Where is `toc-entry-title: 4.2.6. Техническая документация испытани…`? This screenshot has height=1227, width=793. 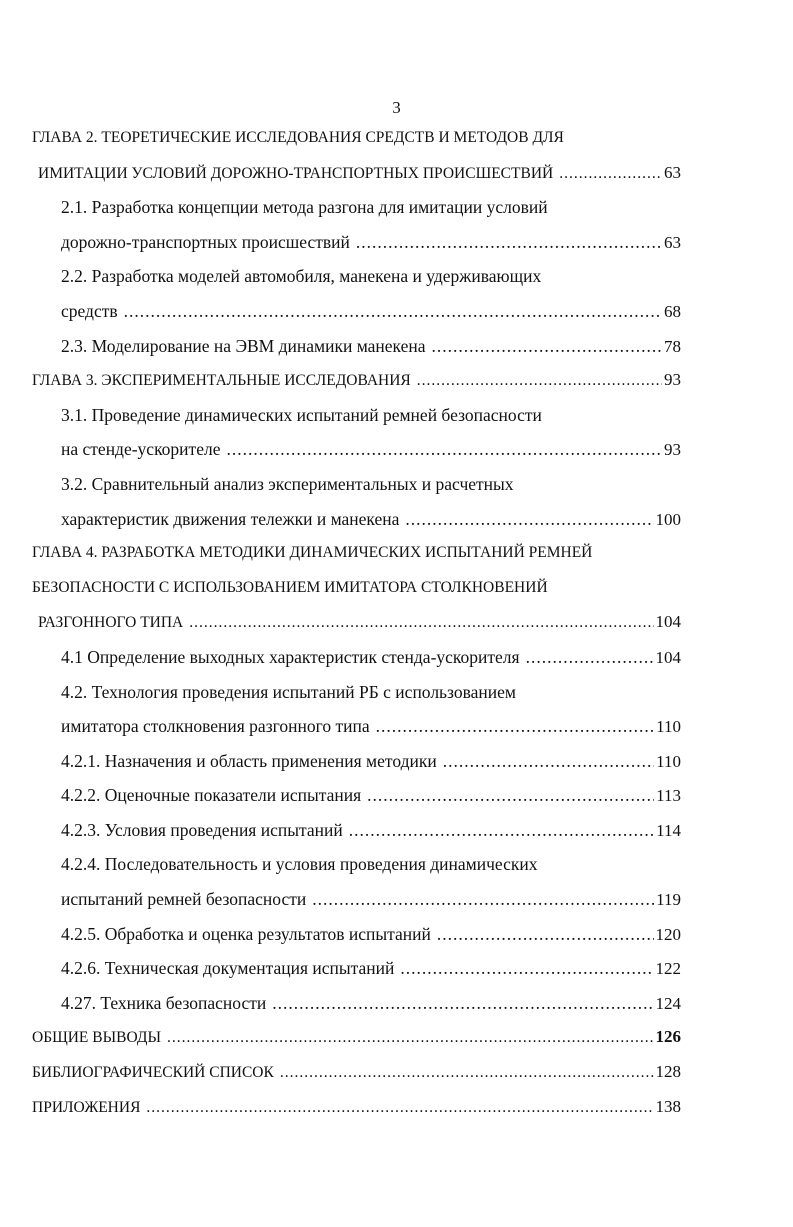
toc-entry-title: 4.2.6. Техническая документация испытани… is located at coordinates (228, 968).